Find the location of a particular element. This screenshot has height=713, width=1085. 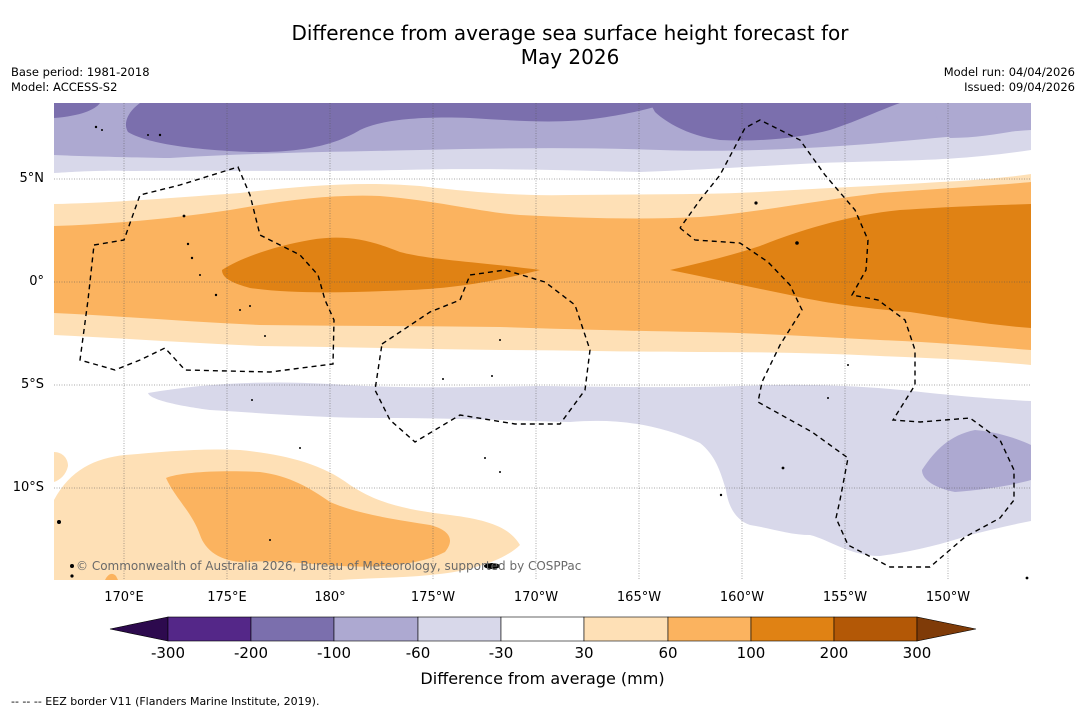

contour-pos60-100-tiny is located at coordinates (111, 576).